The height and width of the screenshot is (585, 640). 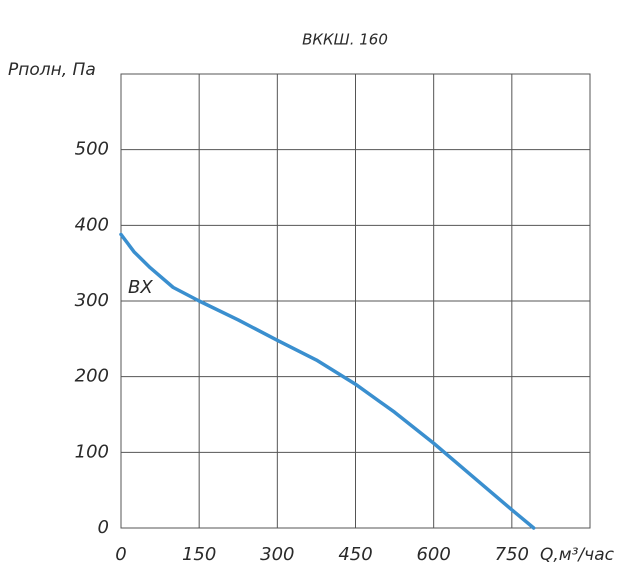 What do you see at coordinates (199, 554) in the screenshot?
I see `x-tick-label: 150` at bounding box center [199, 554].